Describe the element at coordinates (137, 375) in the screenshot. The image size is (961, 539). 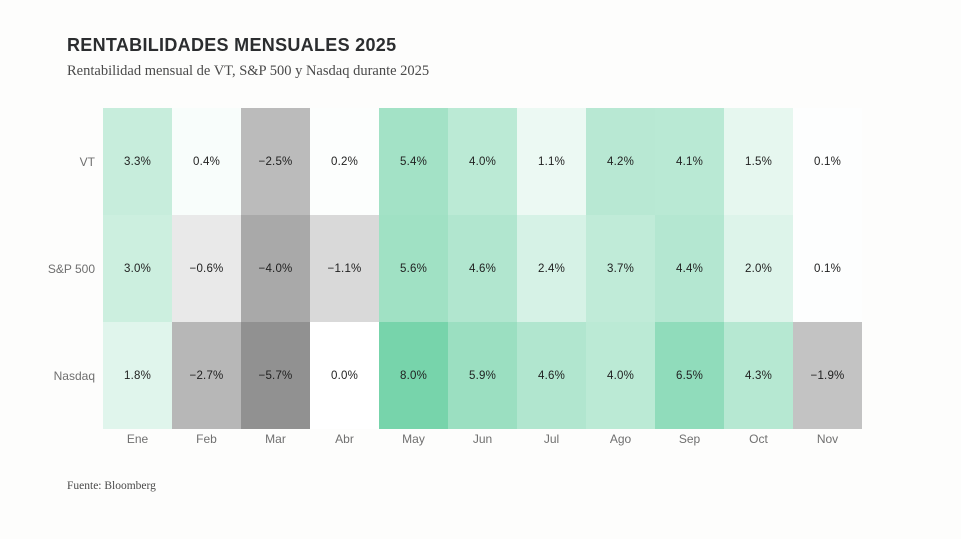
I see `heatmap-cell: 1.8%` at that location.